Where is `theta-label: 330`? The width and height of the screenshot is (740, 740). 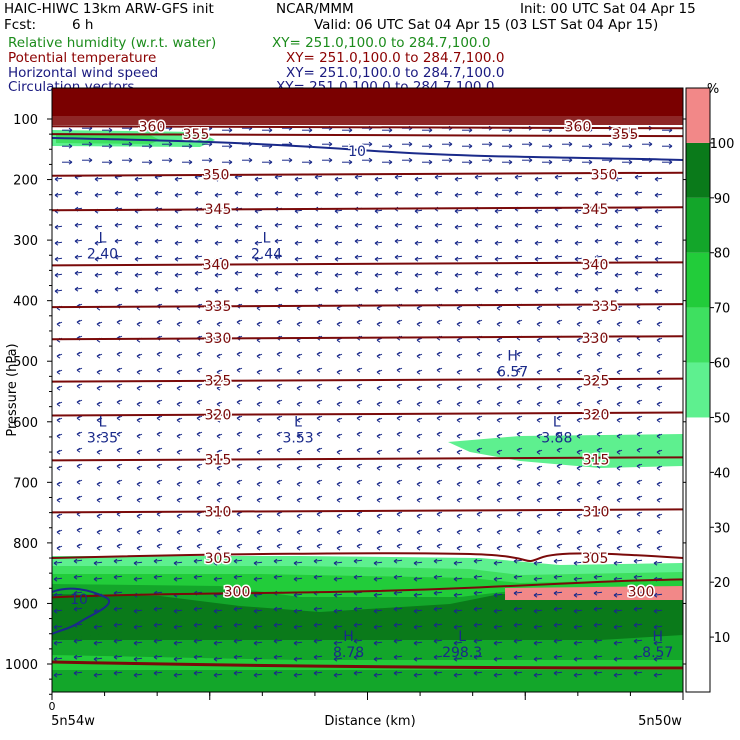 theta-label: 330 is located at coordinates (595, 339).